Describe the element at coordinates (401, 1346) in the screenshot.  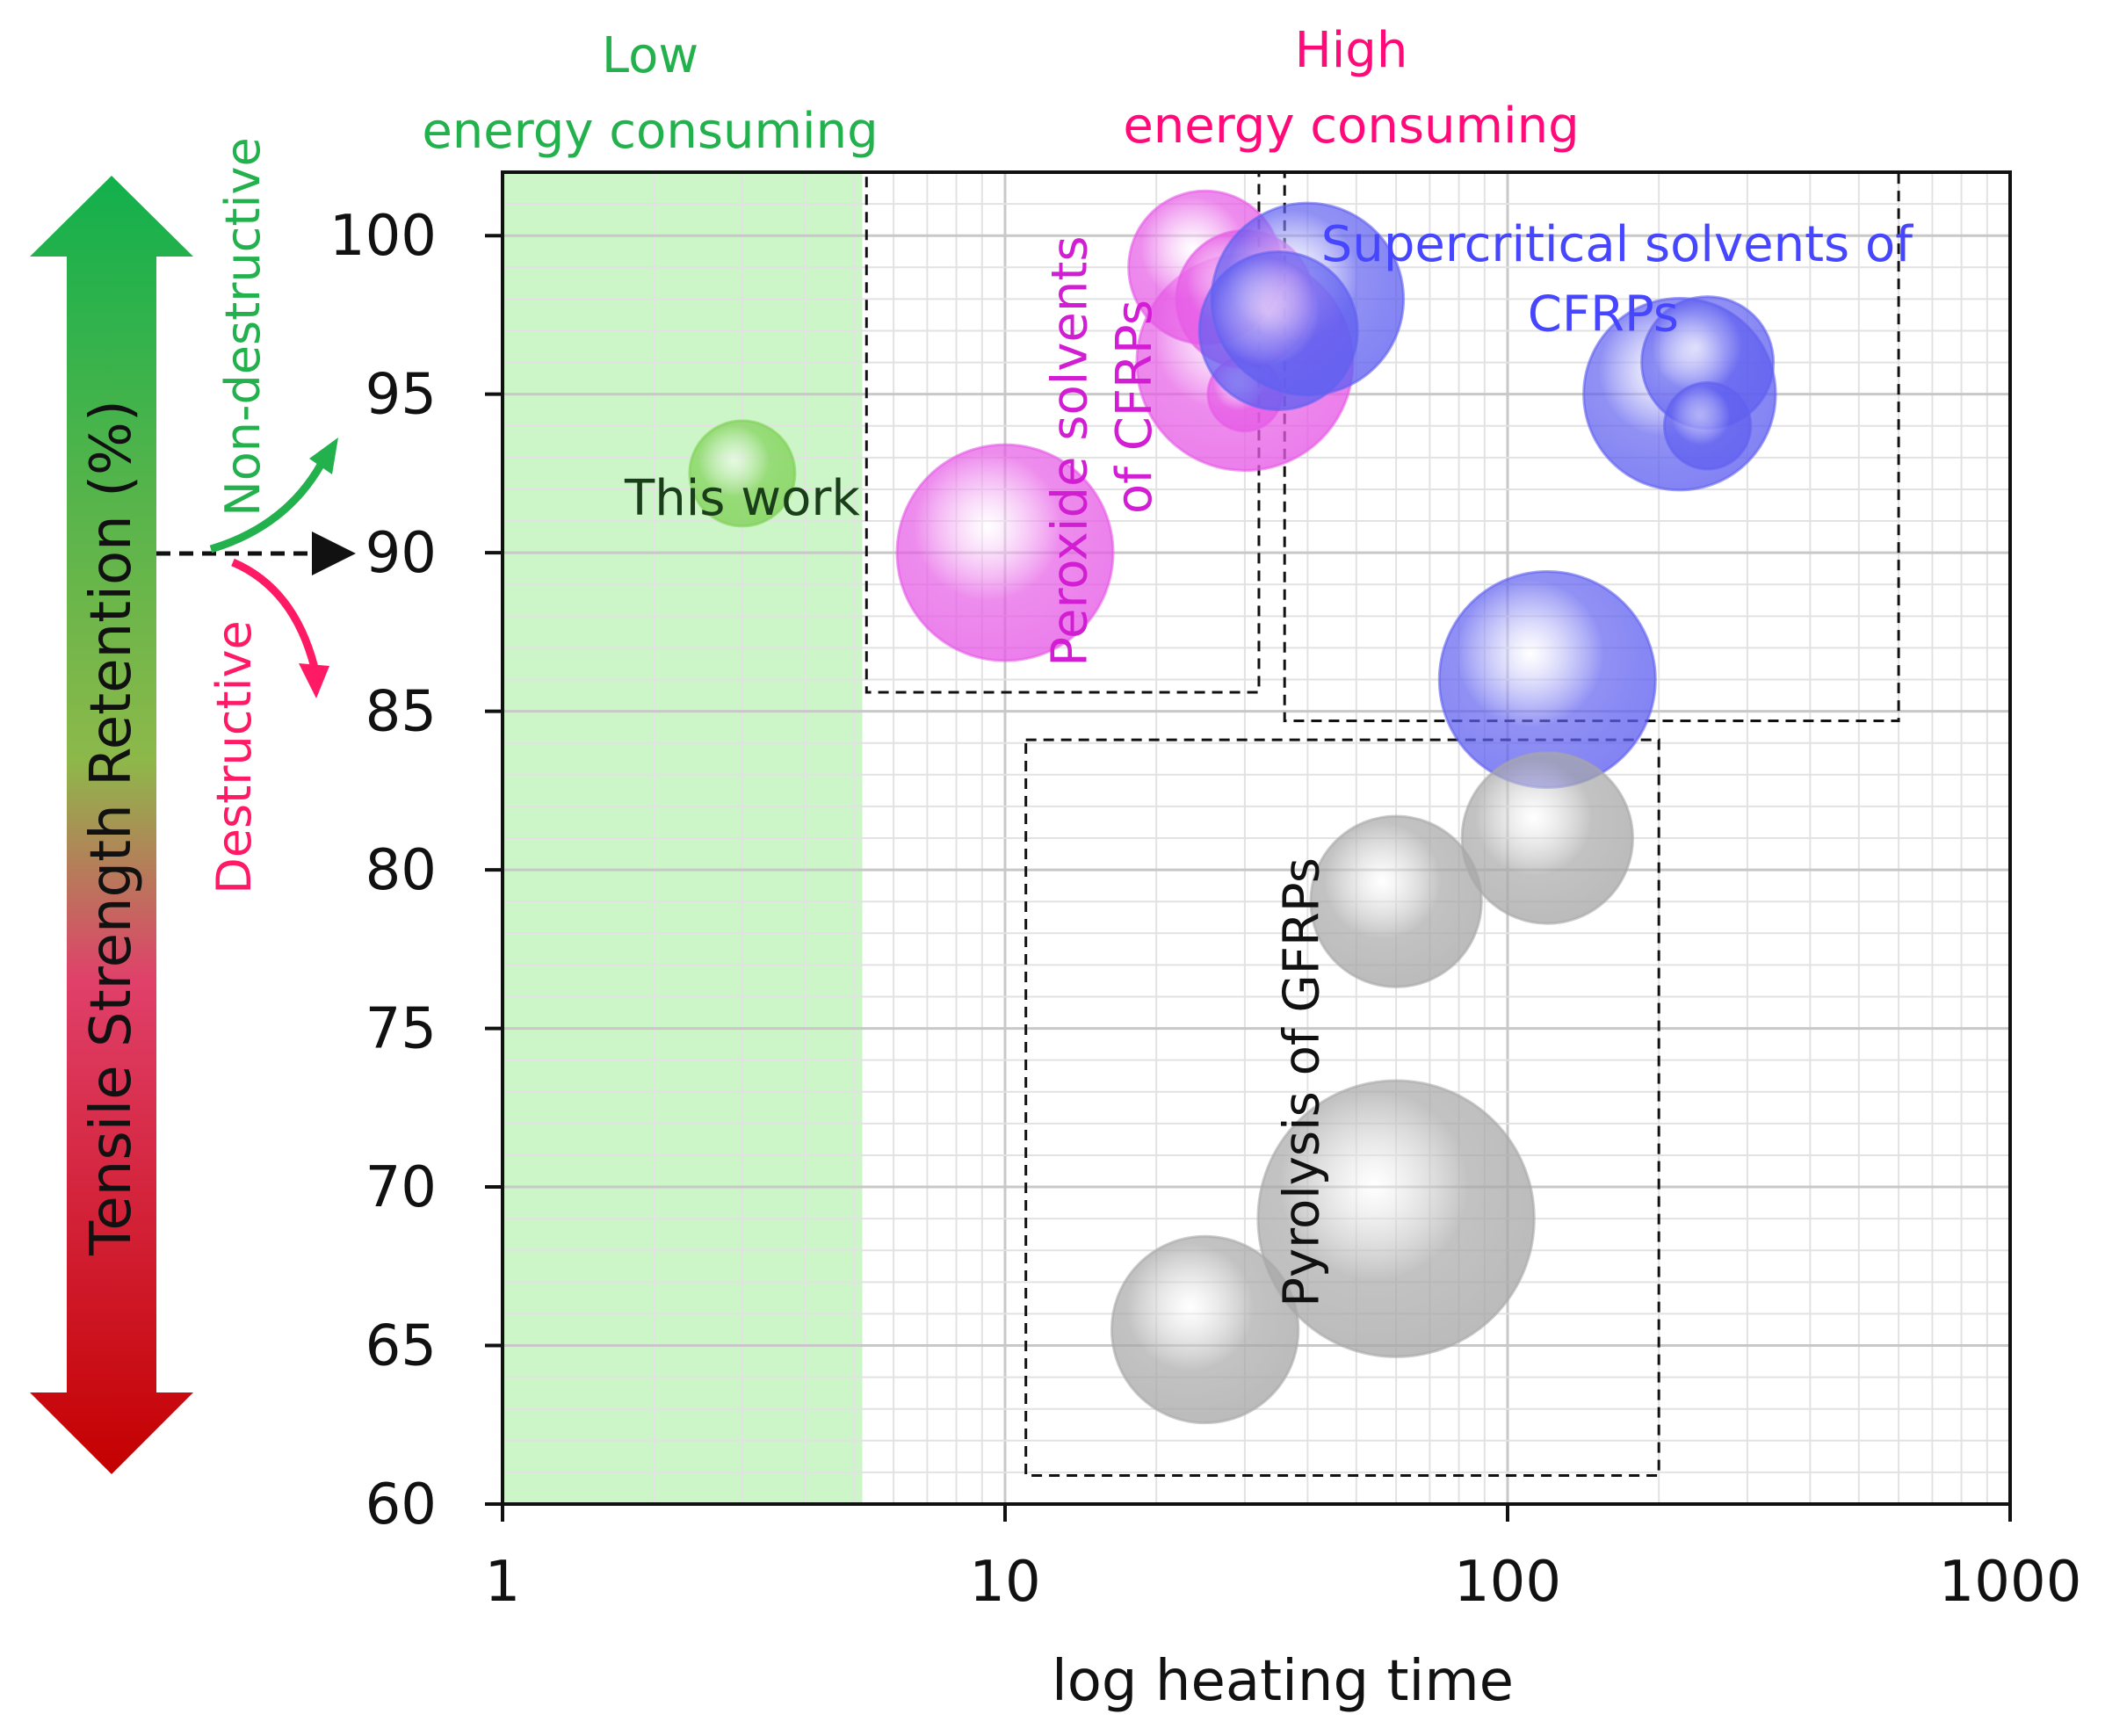
I see `y-tick-label-1: 65` at that location.